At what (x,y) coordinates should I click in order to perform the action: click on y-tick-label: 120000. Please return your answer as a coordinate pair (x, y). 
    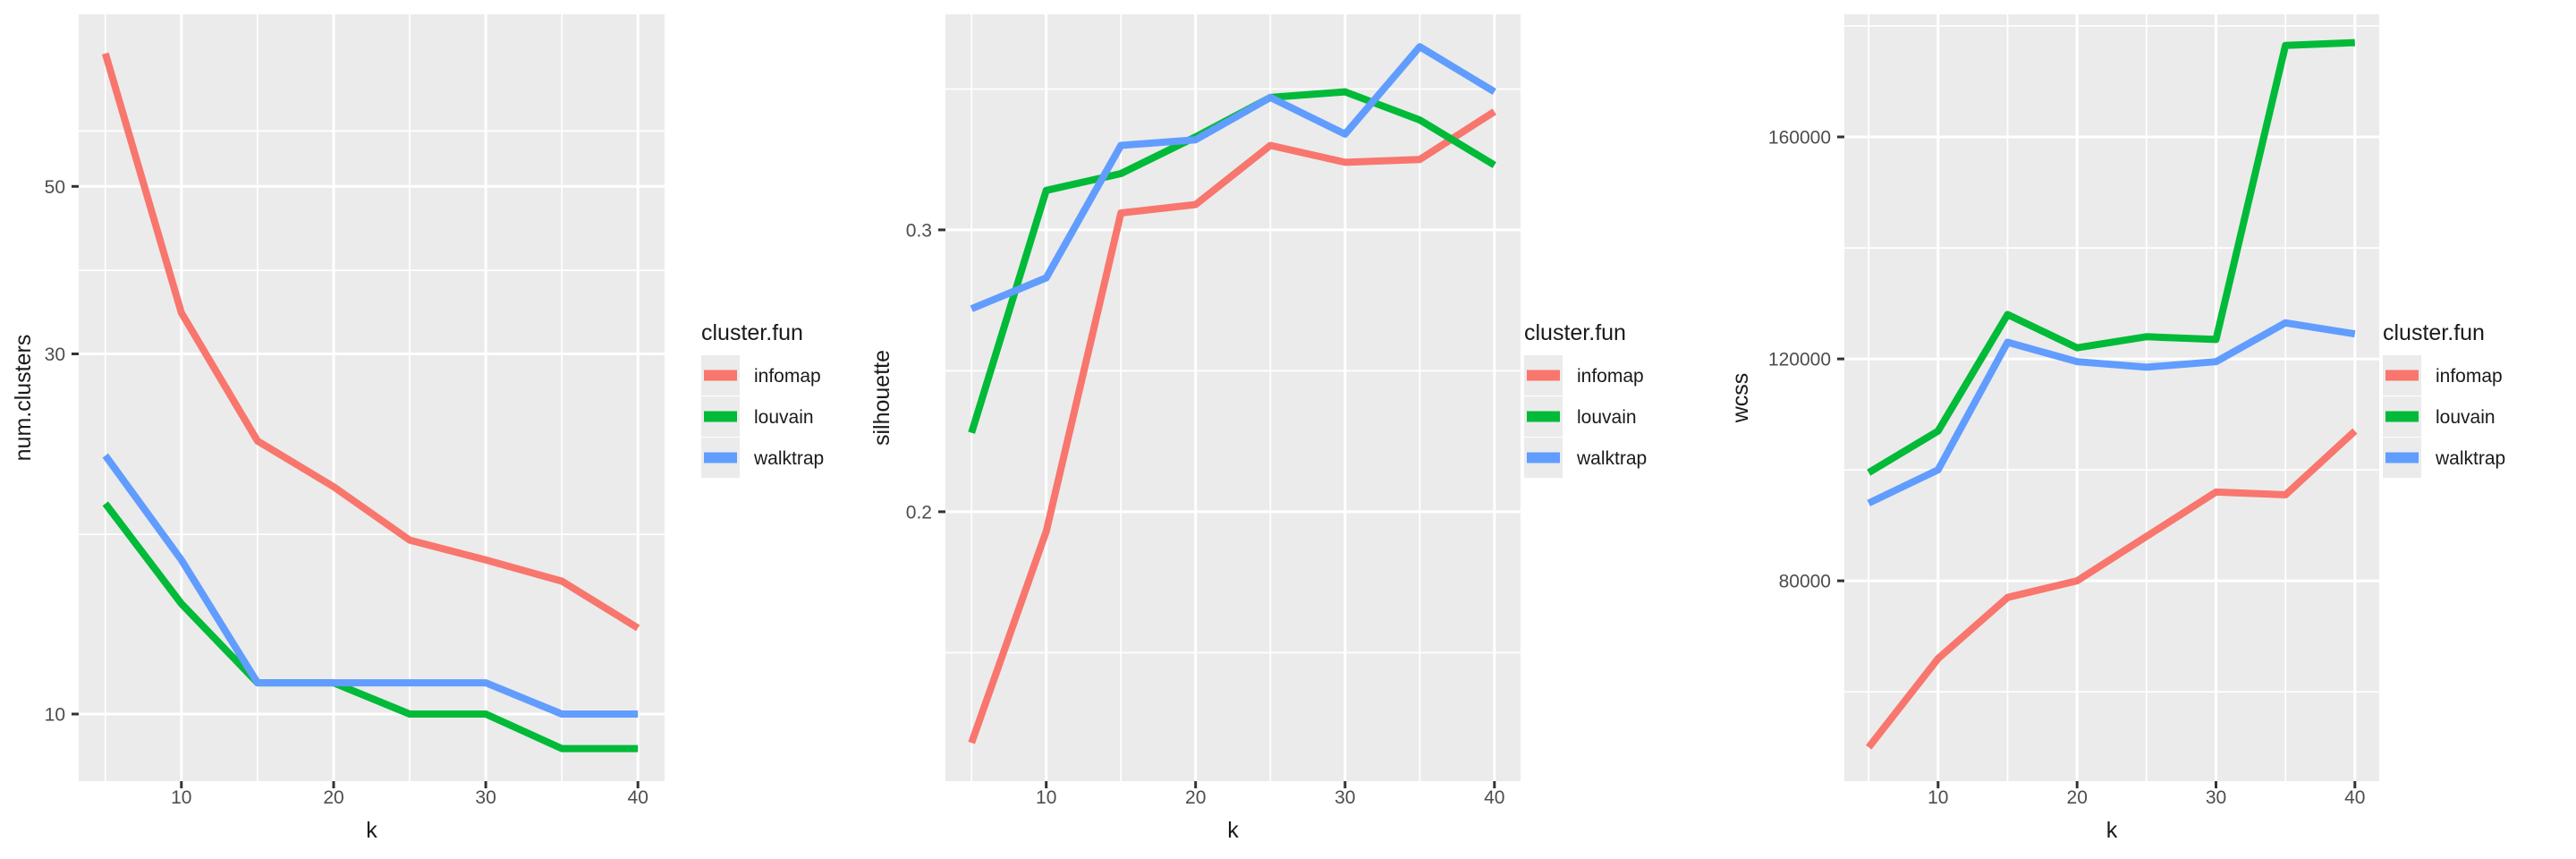
    Looking at the image, I should click on (1799, 360).